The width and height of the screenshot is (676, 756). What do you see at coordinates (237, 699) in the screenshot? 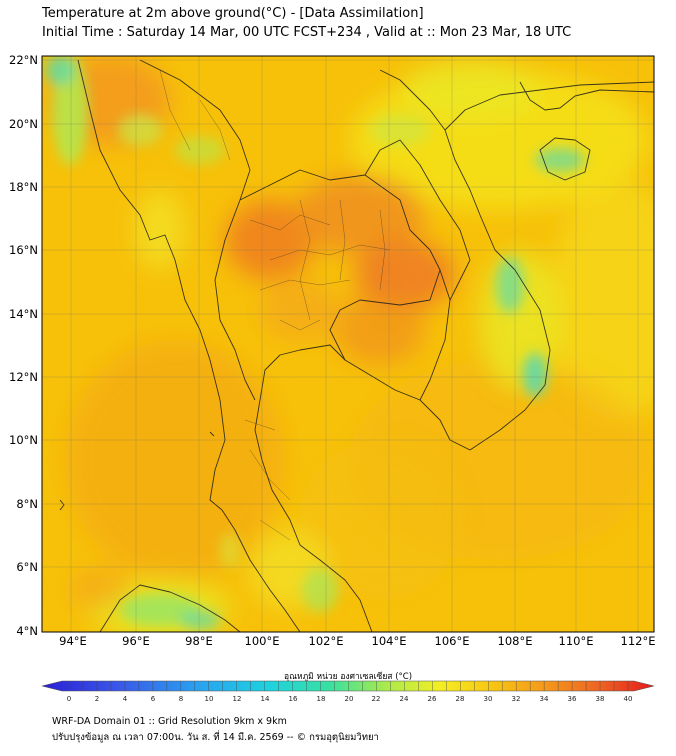
I see `colorbar-tick-label: 12` at bounding box center [237, 699].